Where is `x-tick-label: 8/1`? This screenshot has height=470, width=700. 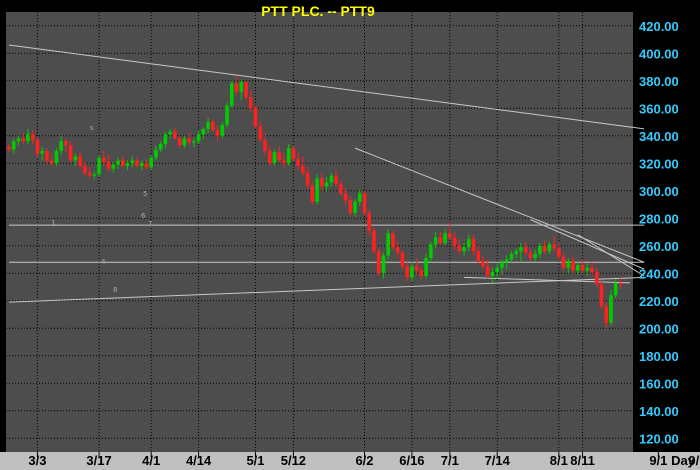 x-tick-label: 8/1 is located at coordinates (559, 460).